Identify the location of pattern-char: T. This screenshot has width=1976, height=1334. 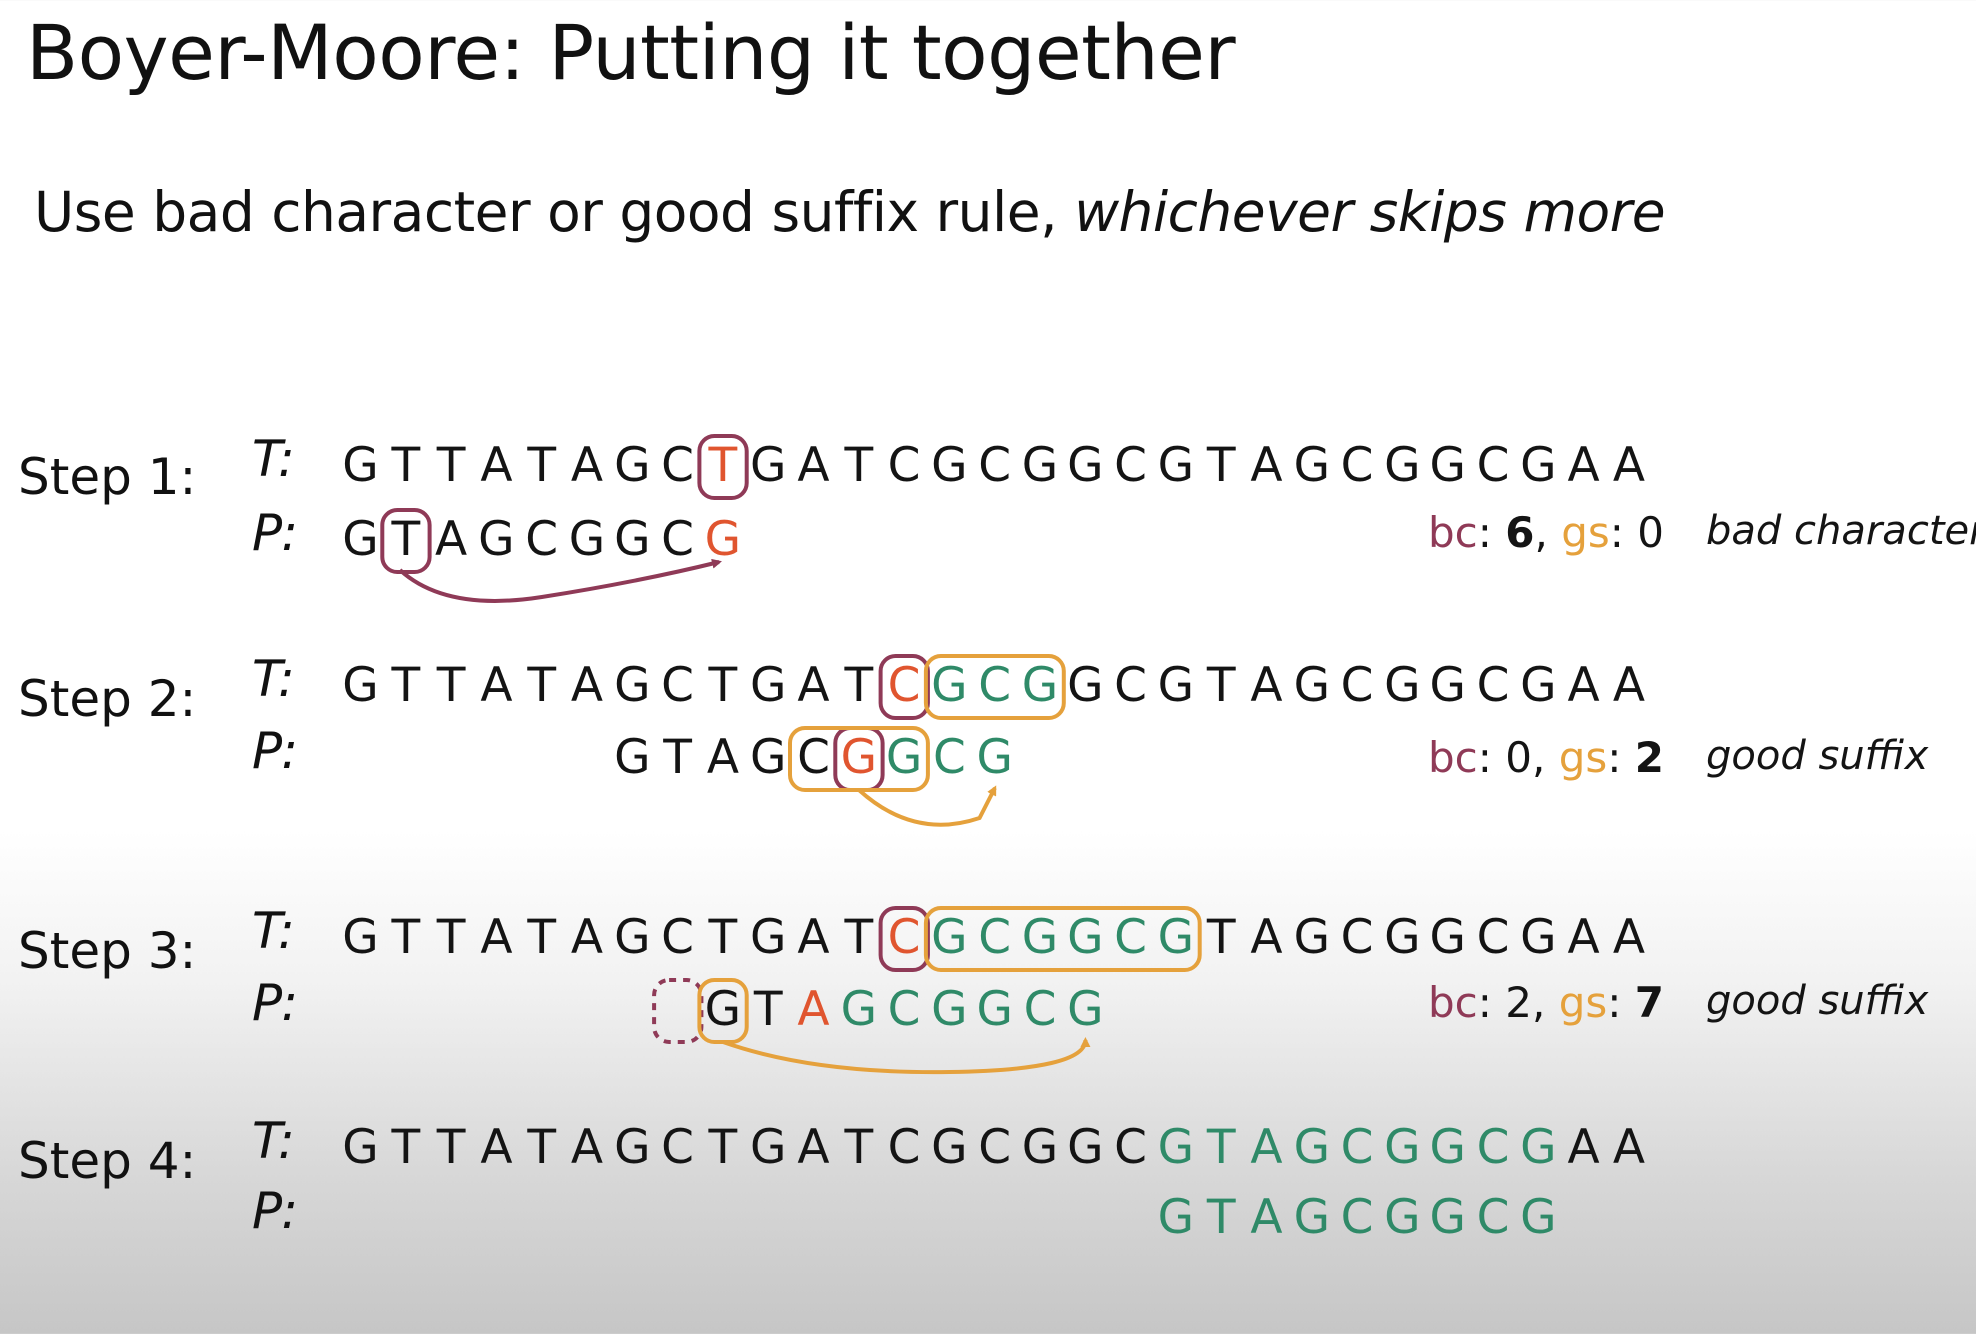
(1221, 1217).